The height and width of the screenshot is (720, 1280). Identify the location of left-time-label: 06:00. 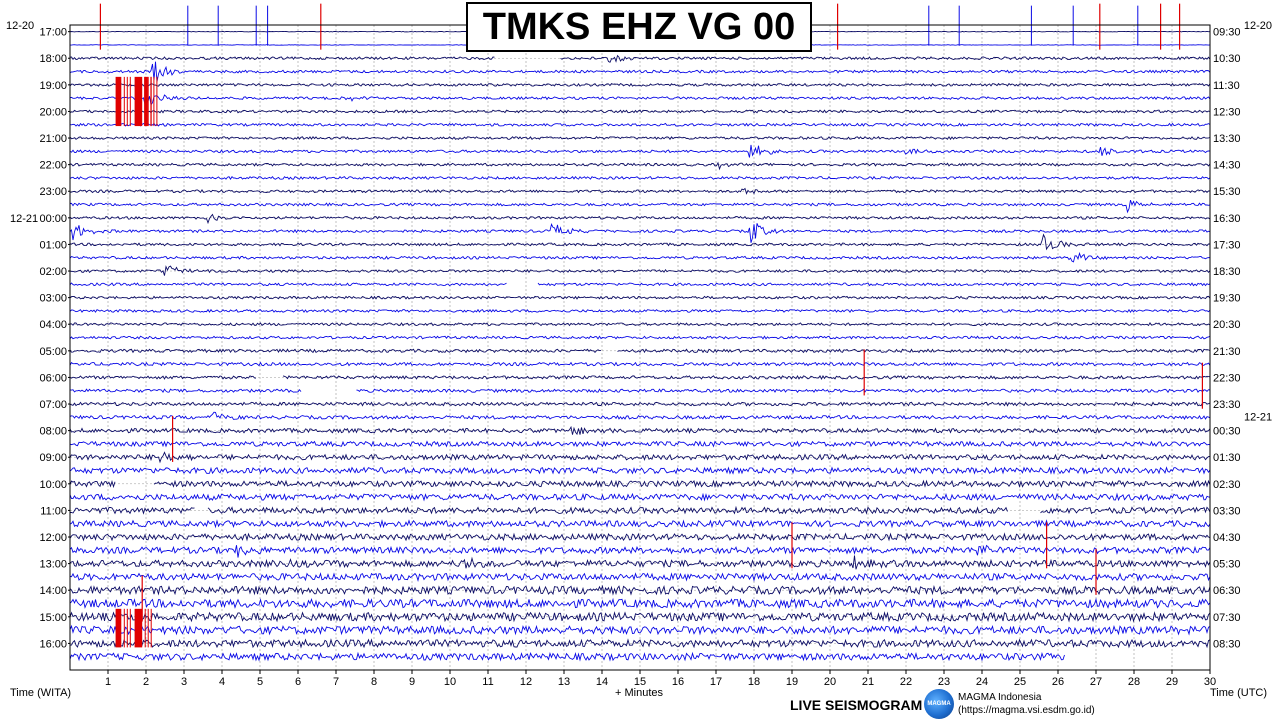
(53, 378).